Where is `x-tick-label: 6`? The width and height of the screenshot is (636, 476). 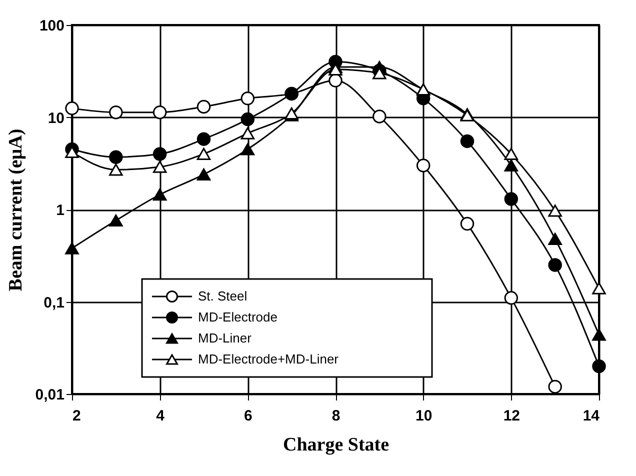 x-tick-label: 6 is located at coordinates (248, 416).